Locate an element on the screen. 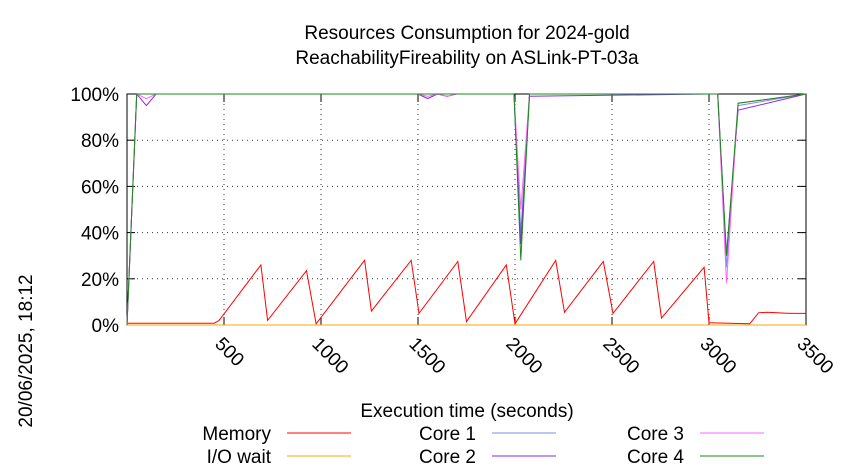 The width and height of the screenshot is (850, 475). x-tick-label: 500 is located at coordinates (228, 352).